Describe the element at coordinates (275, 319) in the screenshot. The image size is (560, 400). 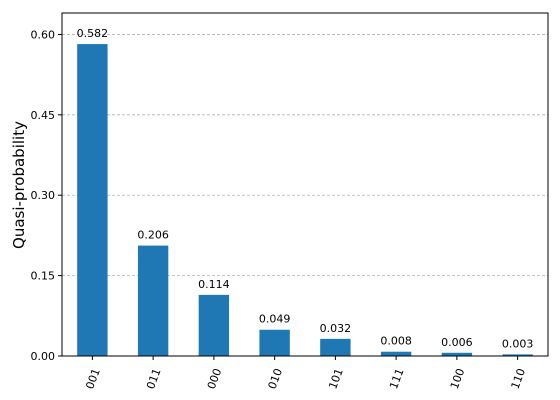
I see `bar-value-label: 0.049` at that location.